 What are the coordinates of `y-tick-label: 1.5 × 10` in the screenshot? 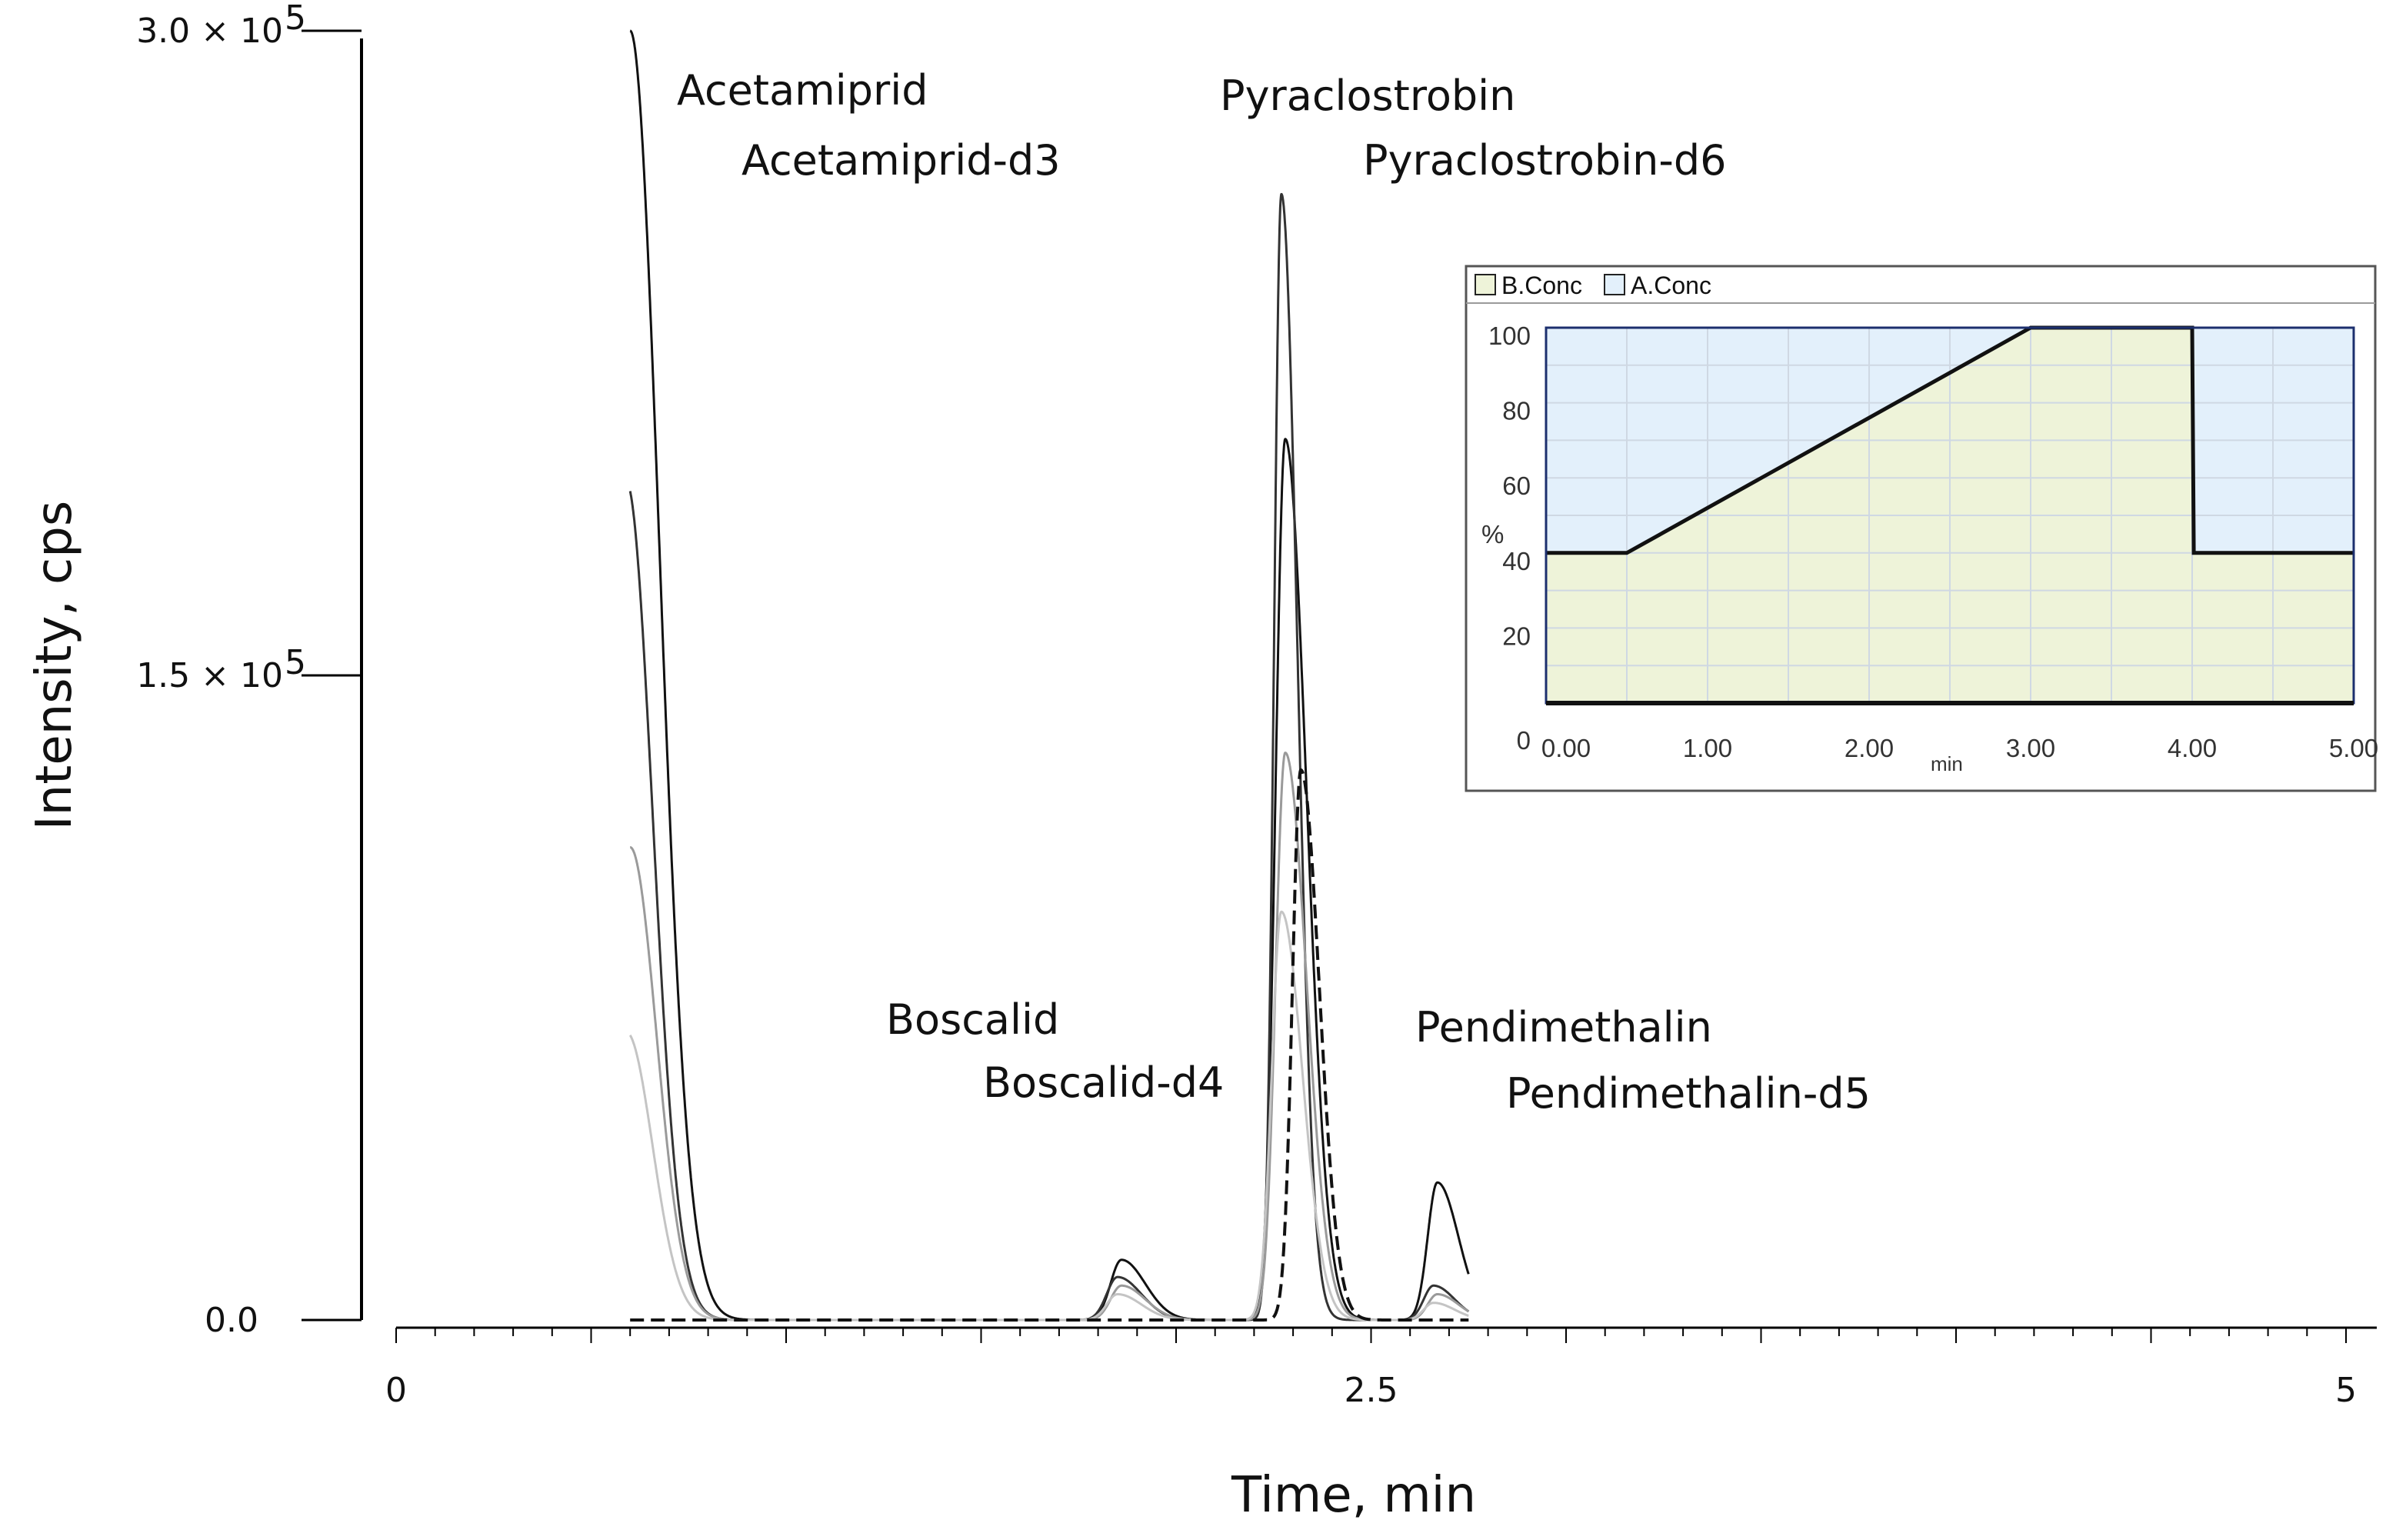 It's located at (209, 675).